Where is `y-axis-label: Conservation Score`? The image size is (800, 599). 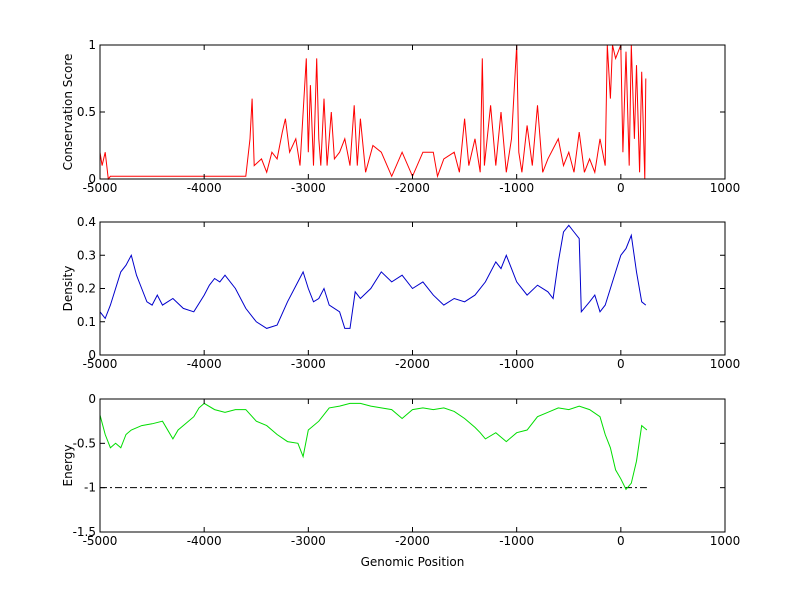 y-axis-label: Conservation Score is located at coordinates (68, 112).